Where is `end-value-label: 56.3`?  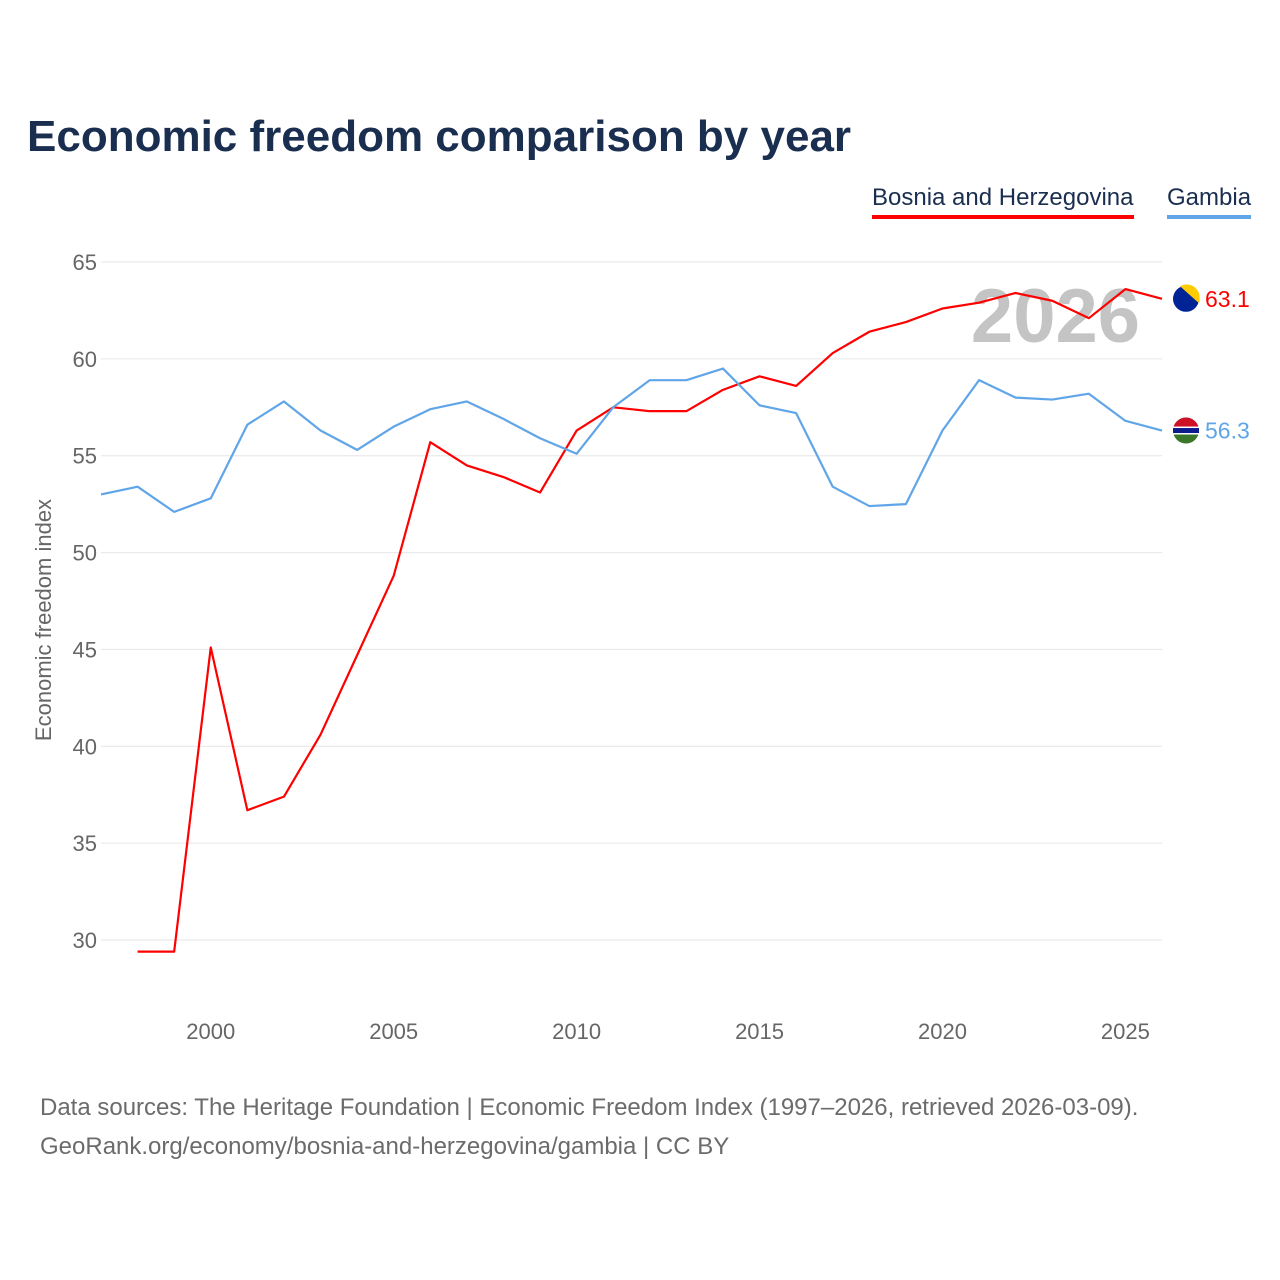 end-value-label: 56.3 is located at coordinates (1227, 431).